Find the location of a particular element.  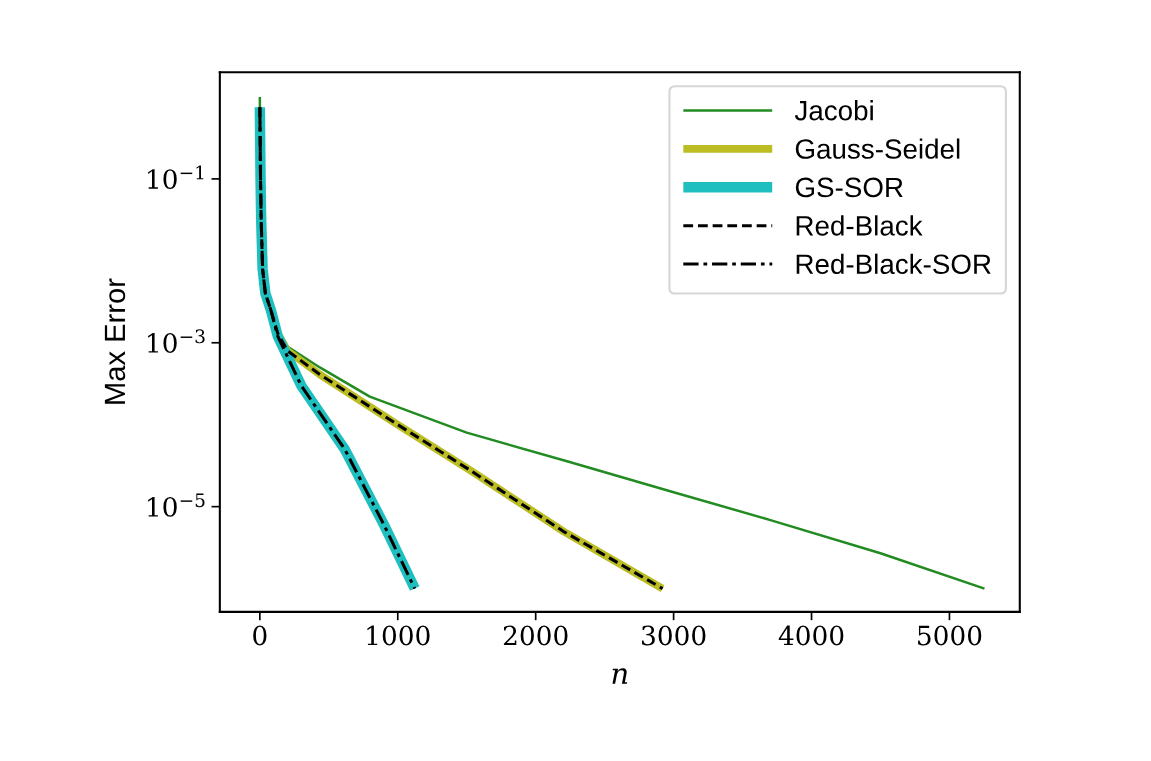

x-tick-label: 0 is located at coordinates (260, 635).